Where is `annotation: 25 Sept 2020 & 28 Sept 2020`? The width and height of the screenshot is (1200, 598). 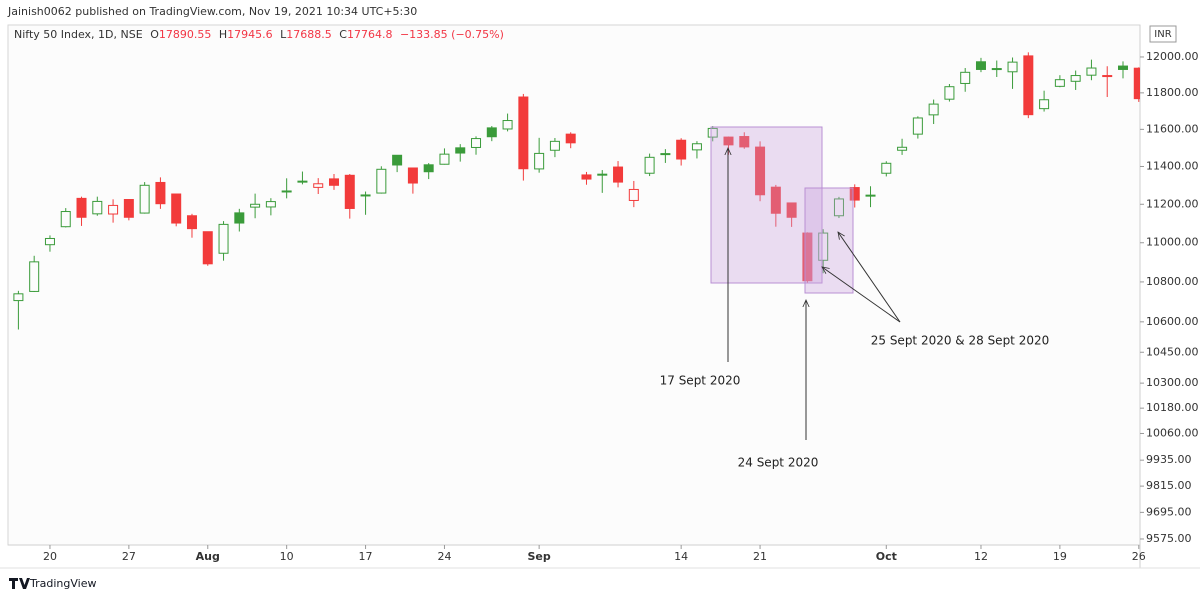
annotation: 25 Sept 2020 & 28 Sept 2020 is located at coordinates (960, 341).